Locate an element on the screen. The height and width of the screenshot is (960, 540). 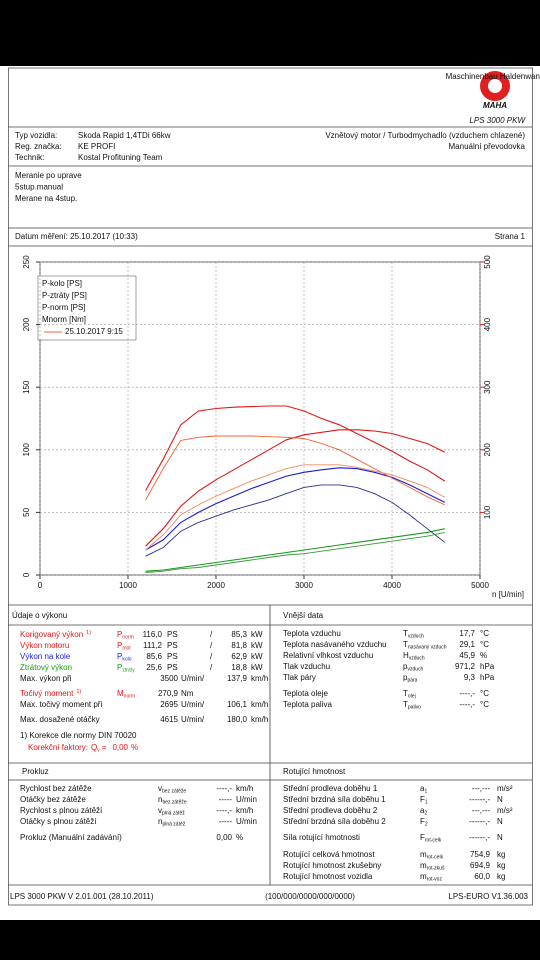
value: ------,- is located at coordinates (479, 799).